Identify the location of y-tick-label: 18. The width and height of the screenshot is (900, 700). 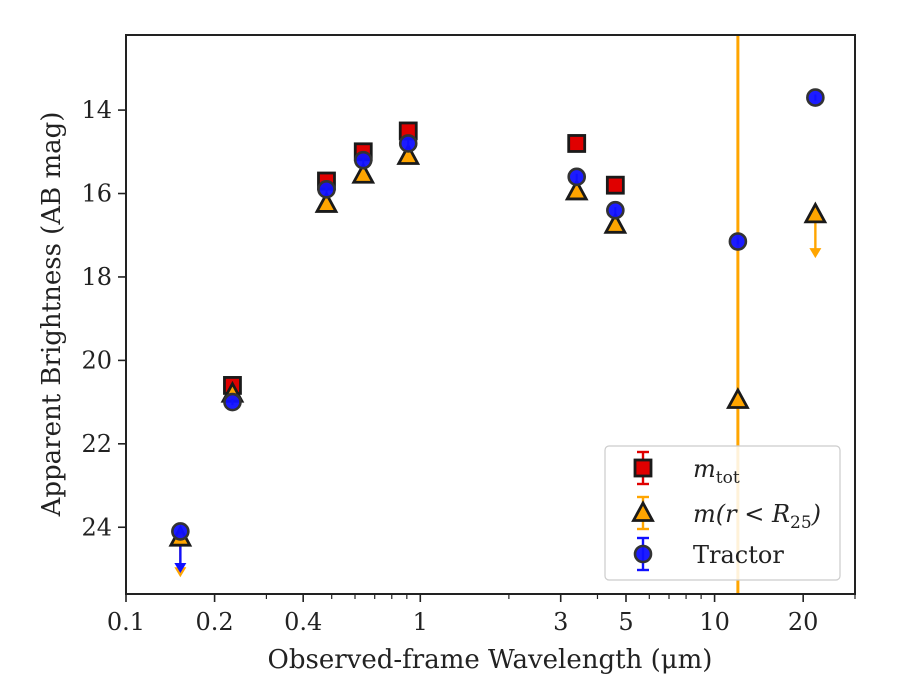
(96, 277).